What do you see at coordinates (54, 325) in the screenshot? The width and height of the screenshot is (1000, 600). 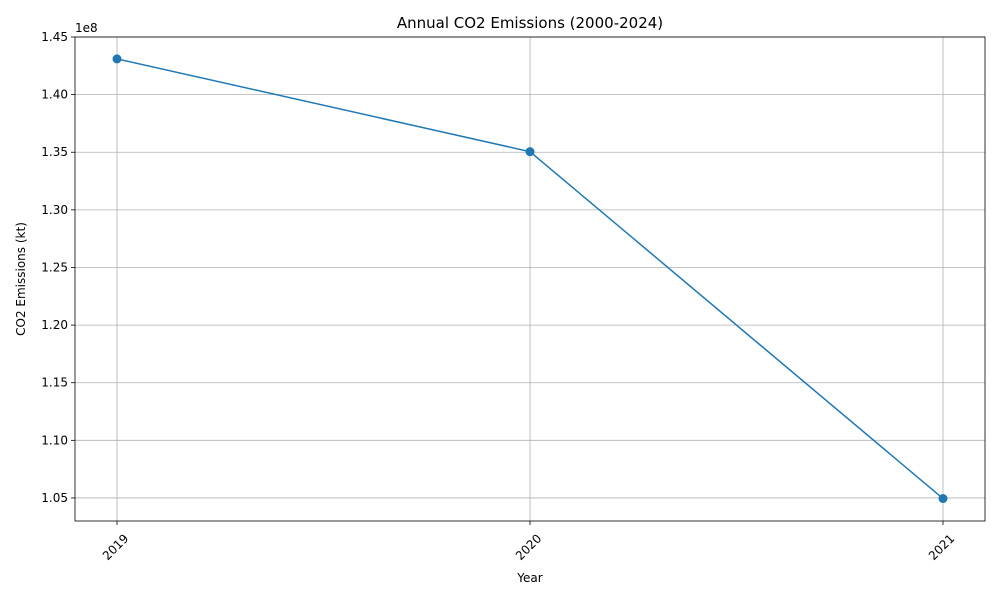 I see `y-tick-label: 1.20` at bounding box center [54, 325].